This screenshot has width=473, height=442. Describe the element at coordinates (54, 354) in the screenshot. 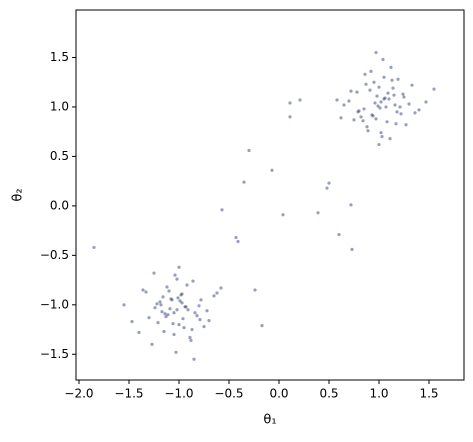

I see `y-tick-label: −1.5` at that location.